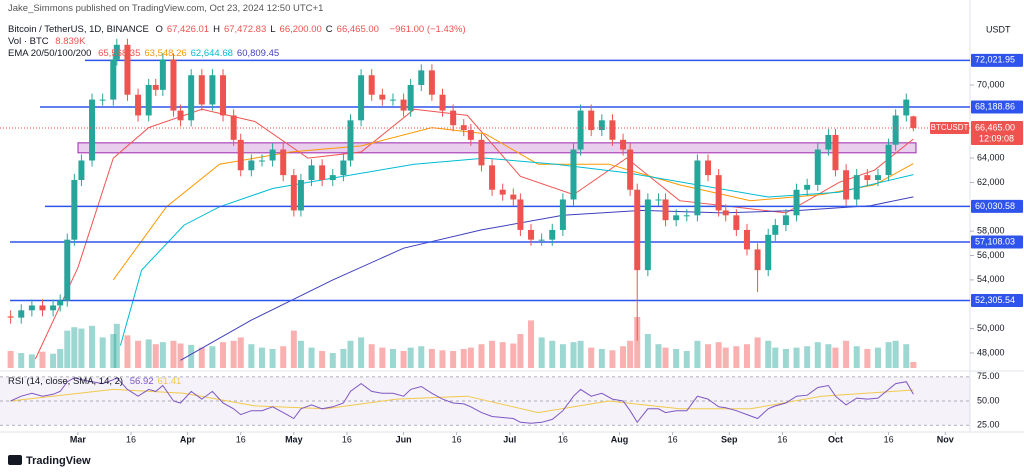  I want to click on ohlc: O 67,426.01 H 67,472.83 L 66,200.00 C 66,465.00, so click(269, 29).